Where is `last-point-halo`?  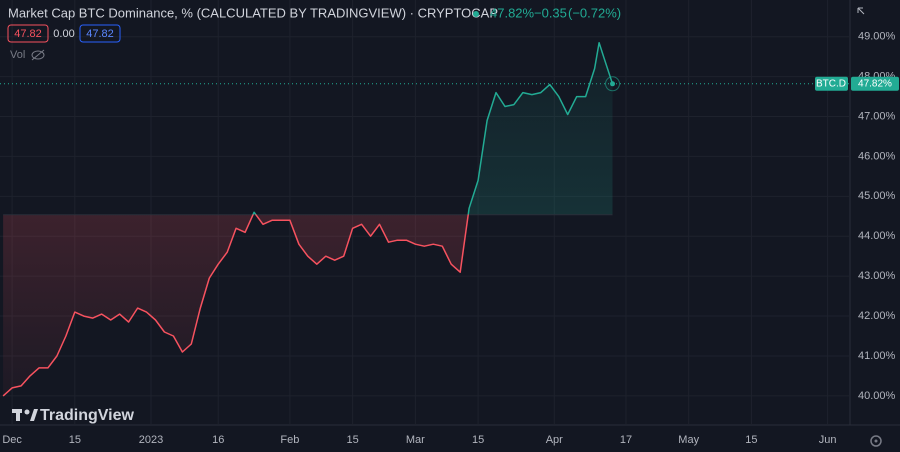 last-point-halo is located at coordinates (613, 84).